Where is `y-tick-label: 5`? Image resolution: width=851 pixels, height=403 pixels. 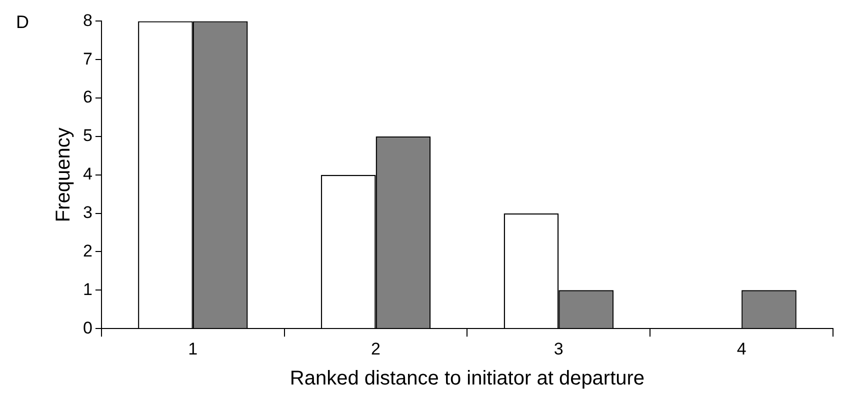 y-tick-label: 5 is located at coordinates (87, 136).